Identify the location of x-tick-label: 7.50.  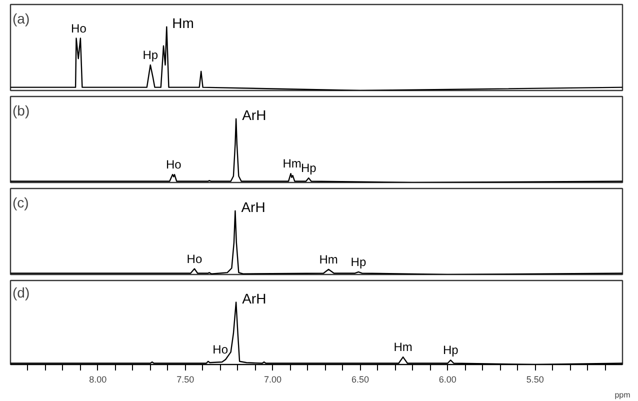
(185, 379).